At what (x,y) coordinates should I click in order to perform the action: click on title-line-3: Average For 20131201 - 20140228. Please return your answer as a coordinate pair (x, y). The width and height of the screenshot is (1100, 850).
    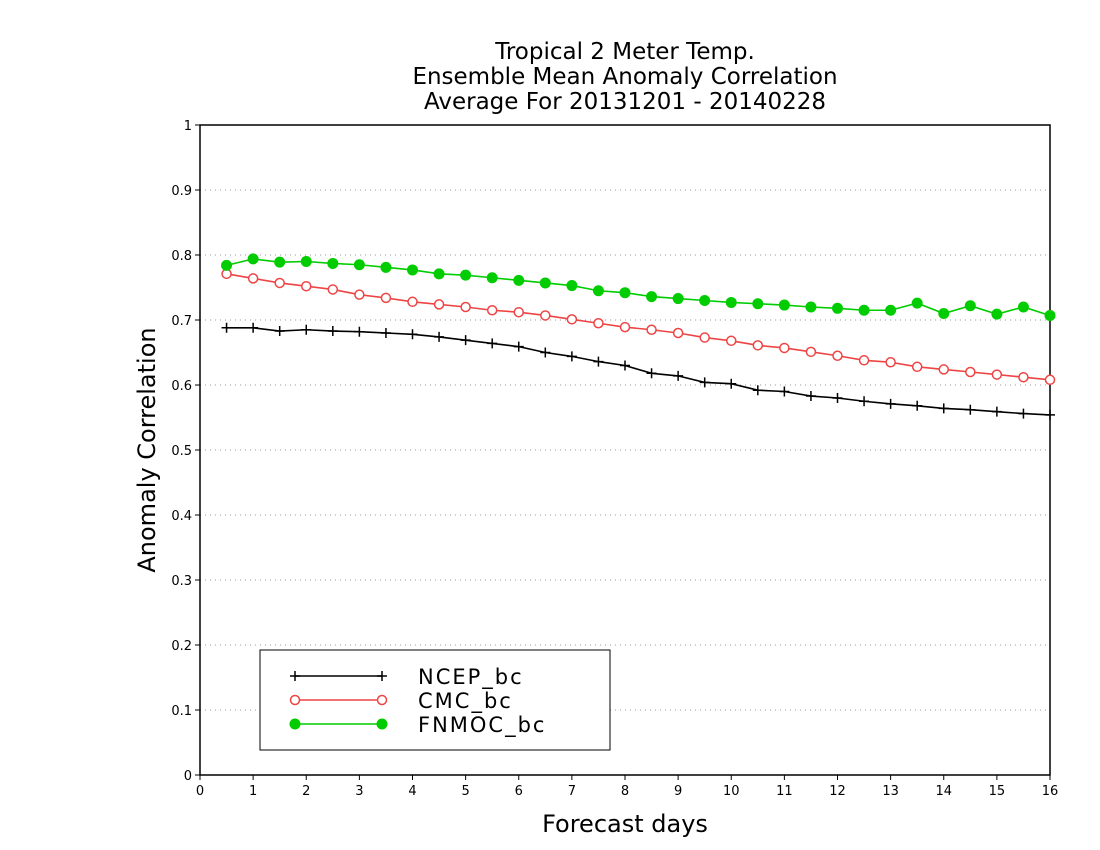
    Looking at the image, I should click on (625, 102).